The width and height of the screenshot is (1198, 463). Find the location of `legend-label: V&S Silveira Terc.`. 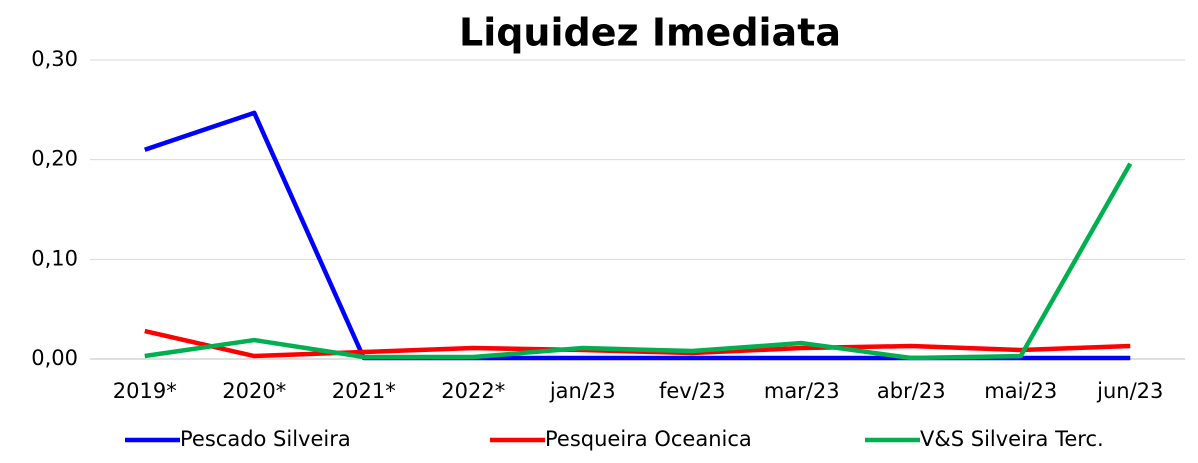

legend-label: V&S Silveira Terc. is located at coordinates (1012, 439).